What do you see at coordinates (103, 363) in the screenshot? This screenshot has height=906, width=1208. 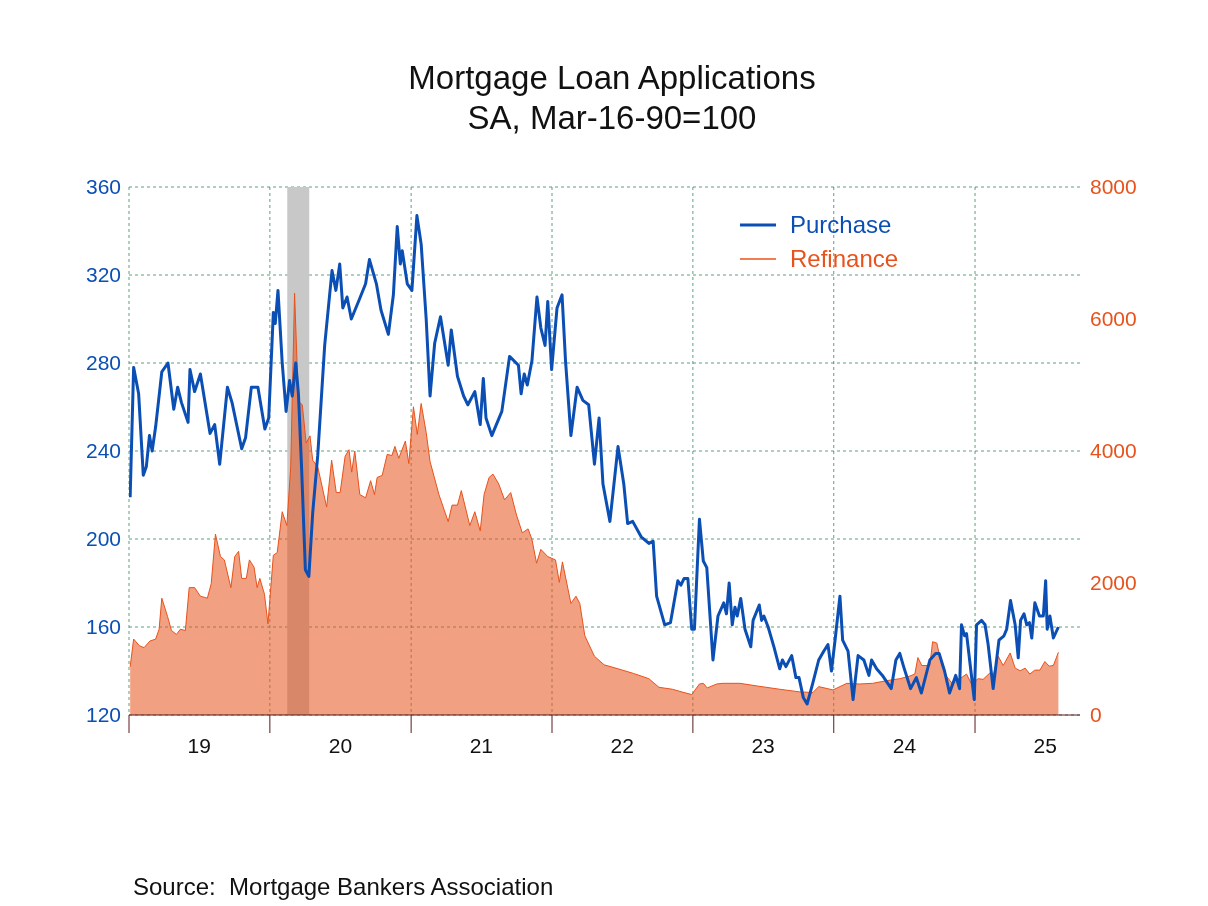 I see `y-tick-label: 280` at bounding box center [103, 363].